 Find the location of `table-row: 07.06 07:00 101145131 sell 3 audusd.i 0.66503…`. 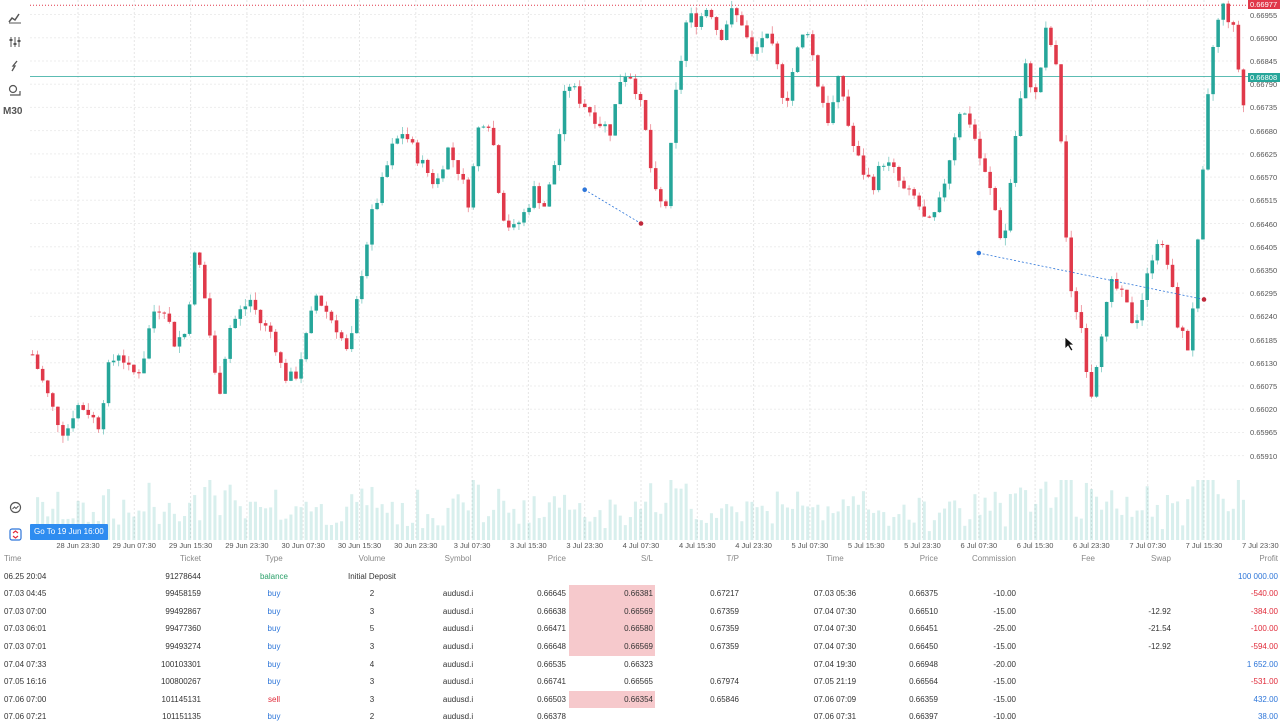

table-row: 07.06 07:00 101145131 sell 3 audusd.i 0.66503… is located at coordinates (640, 699).